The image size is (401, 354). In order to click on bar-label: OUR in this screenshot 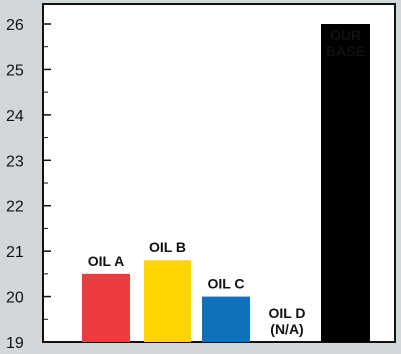, I will do `click(345, 35)`.